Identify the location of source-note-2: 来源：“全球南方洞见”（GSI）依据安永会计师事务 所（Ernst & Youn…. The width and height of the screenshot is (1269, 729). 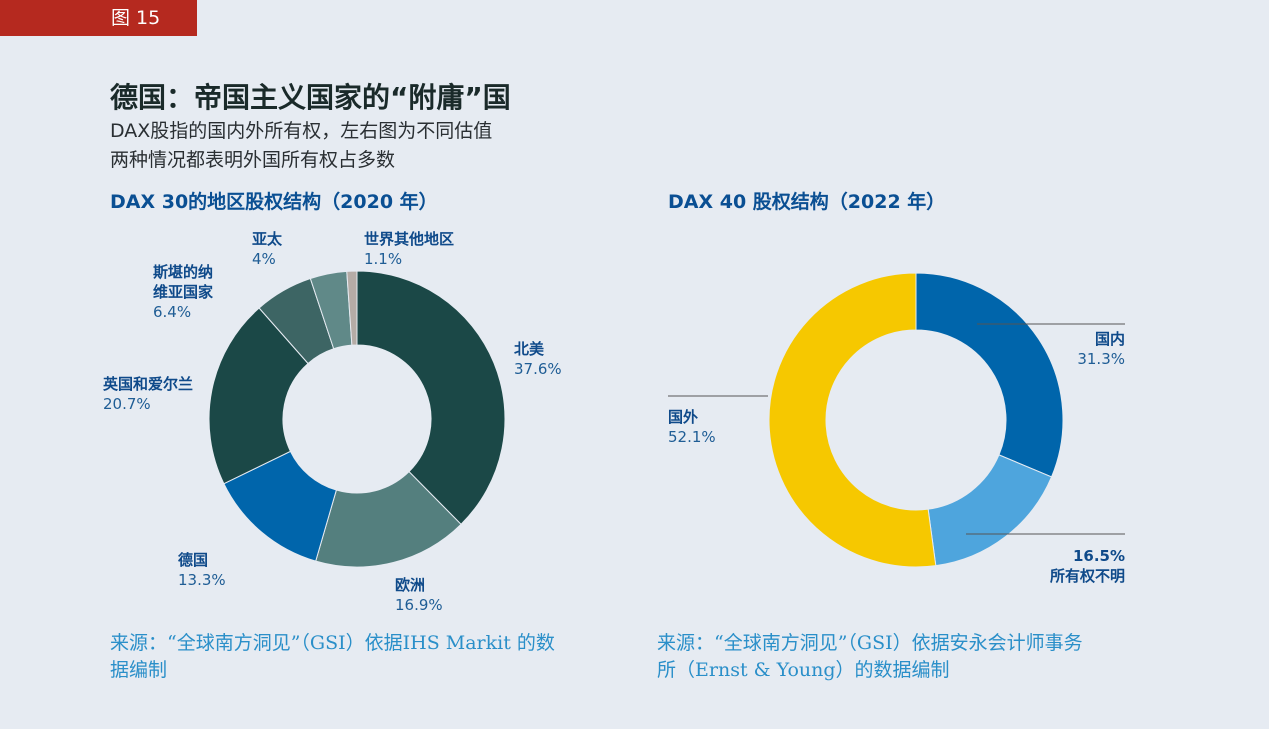
(870, 656).